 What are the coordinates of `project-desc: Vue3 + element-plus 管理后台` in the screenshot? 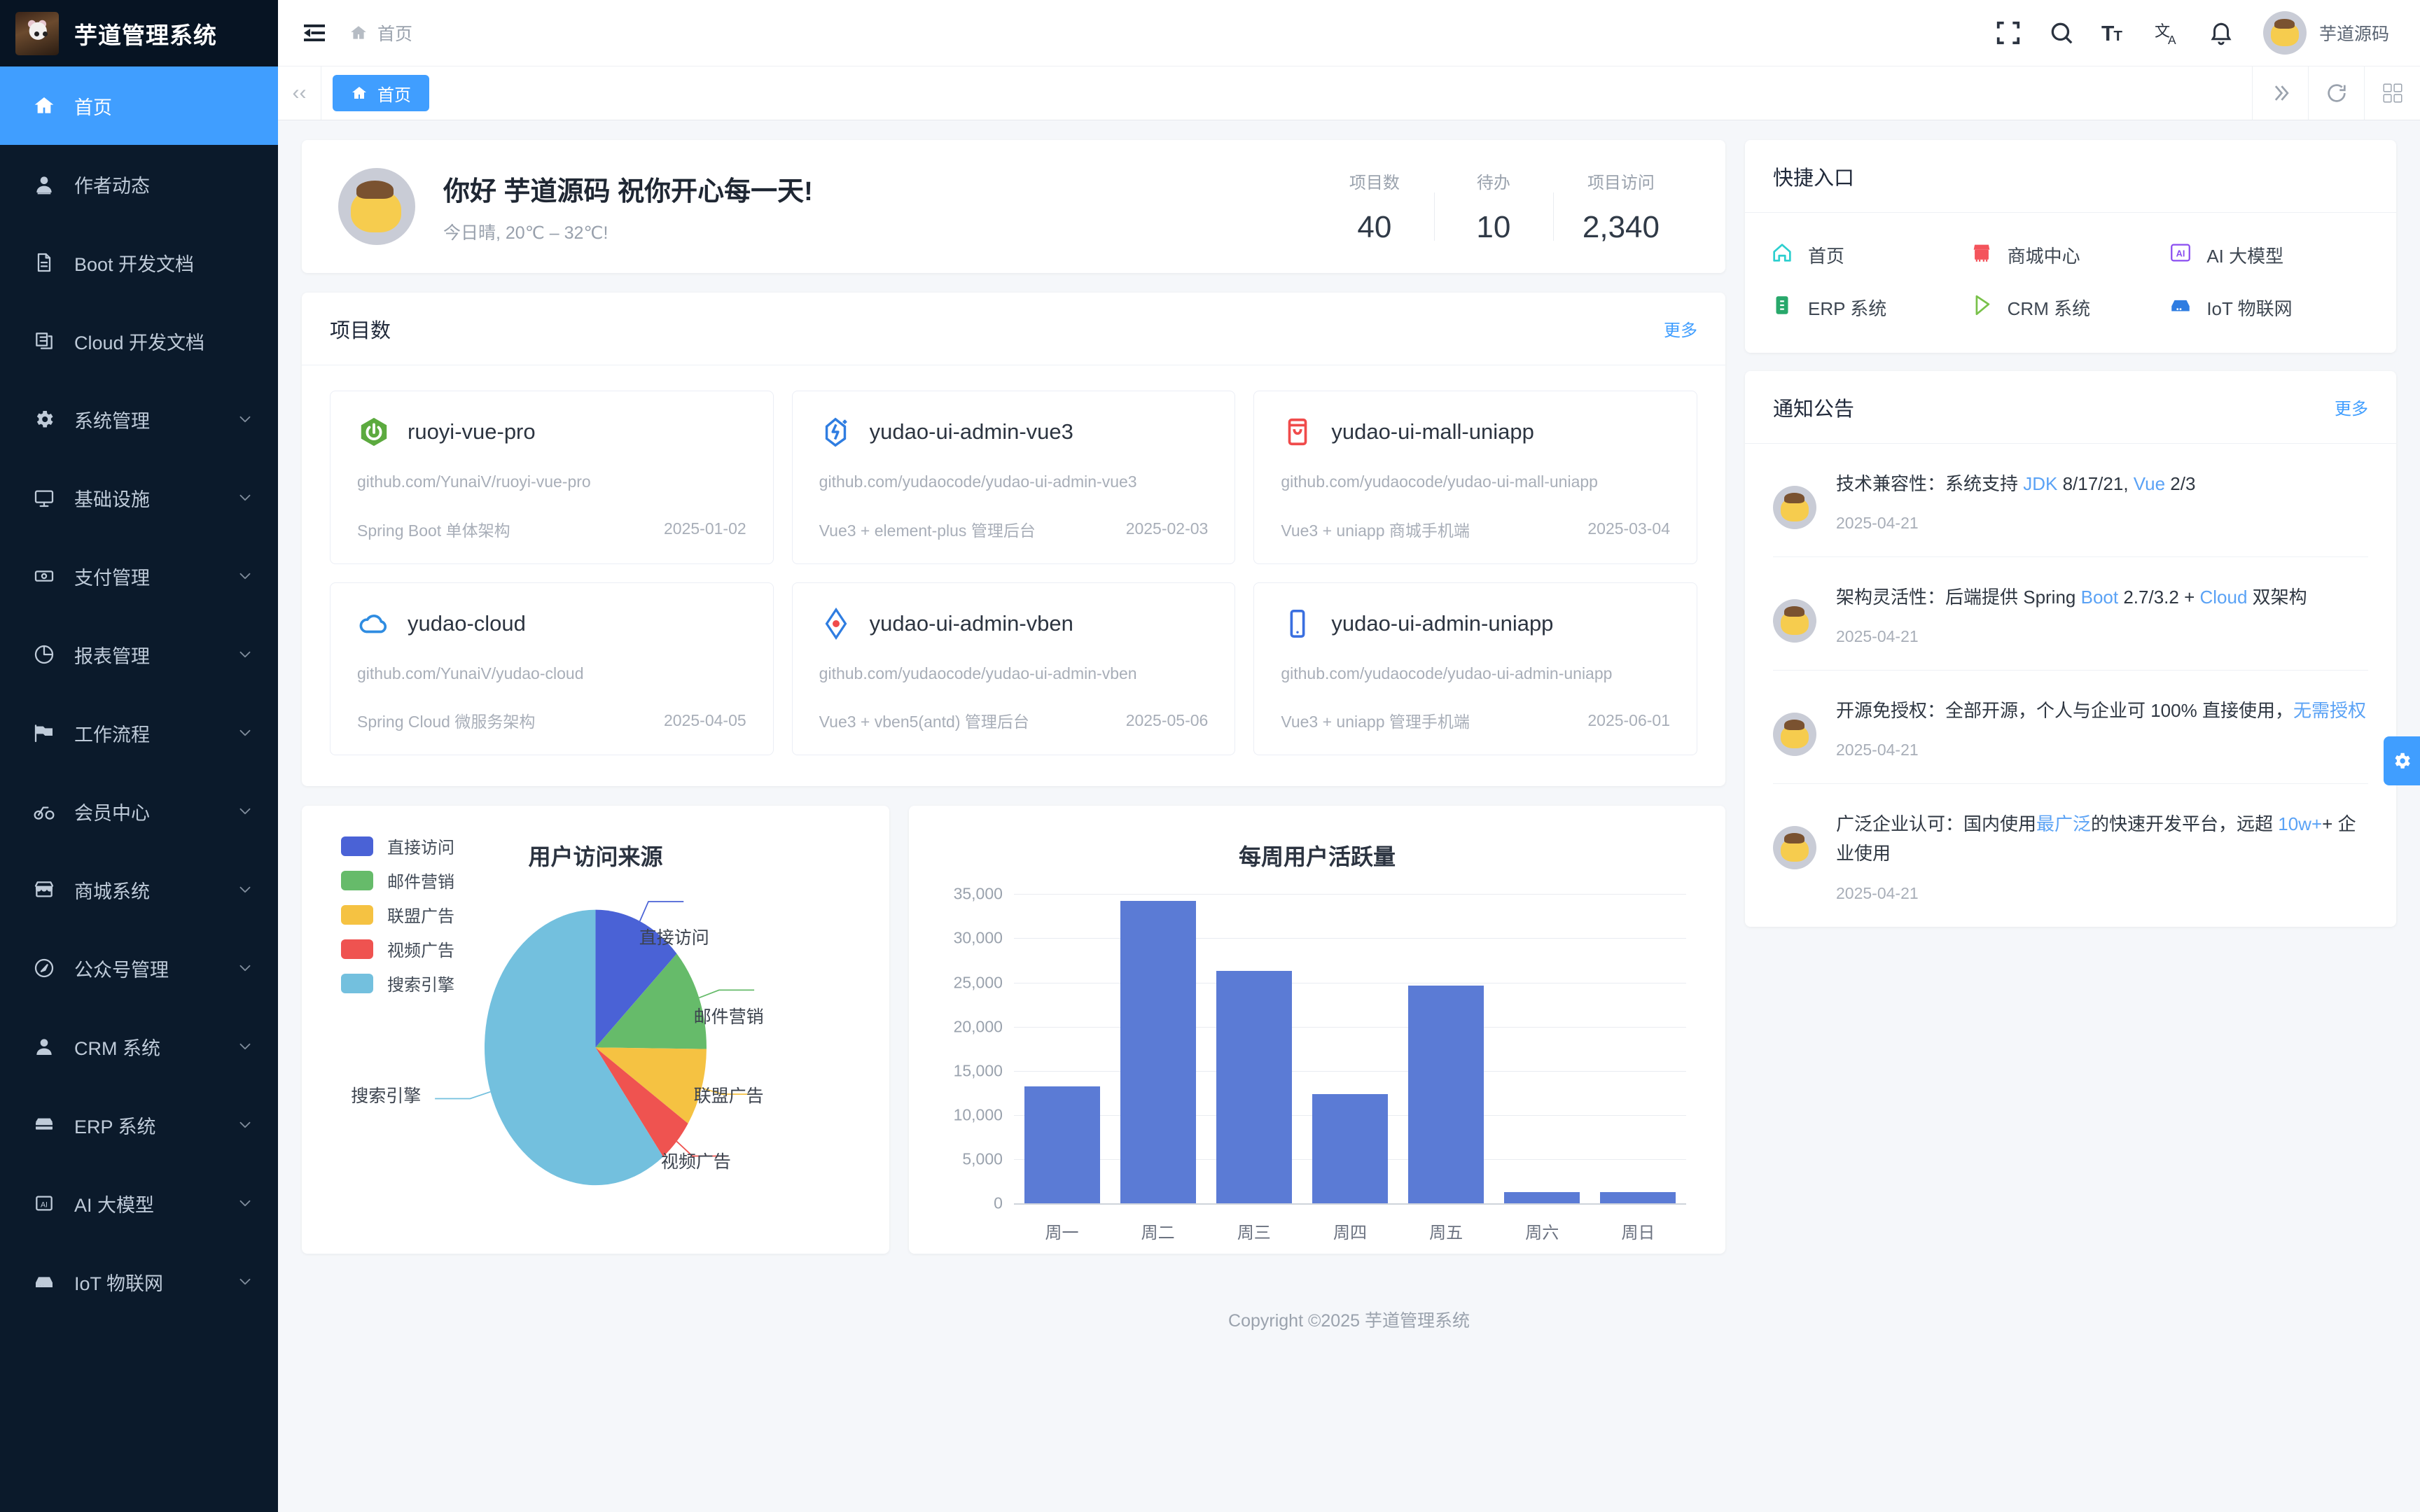 It's located at (928, 530).